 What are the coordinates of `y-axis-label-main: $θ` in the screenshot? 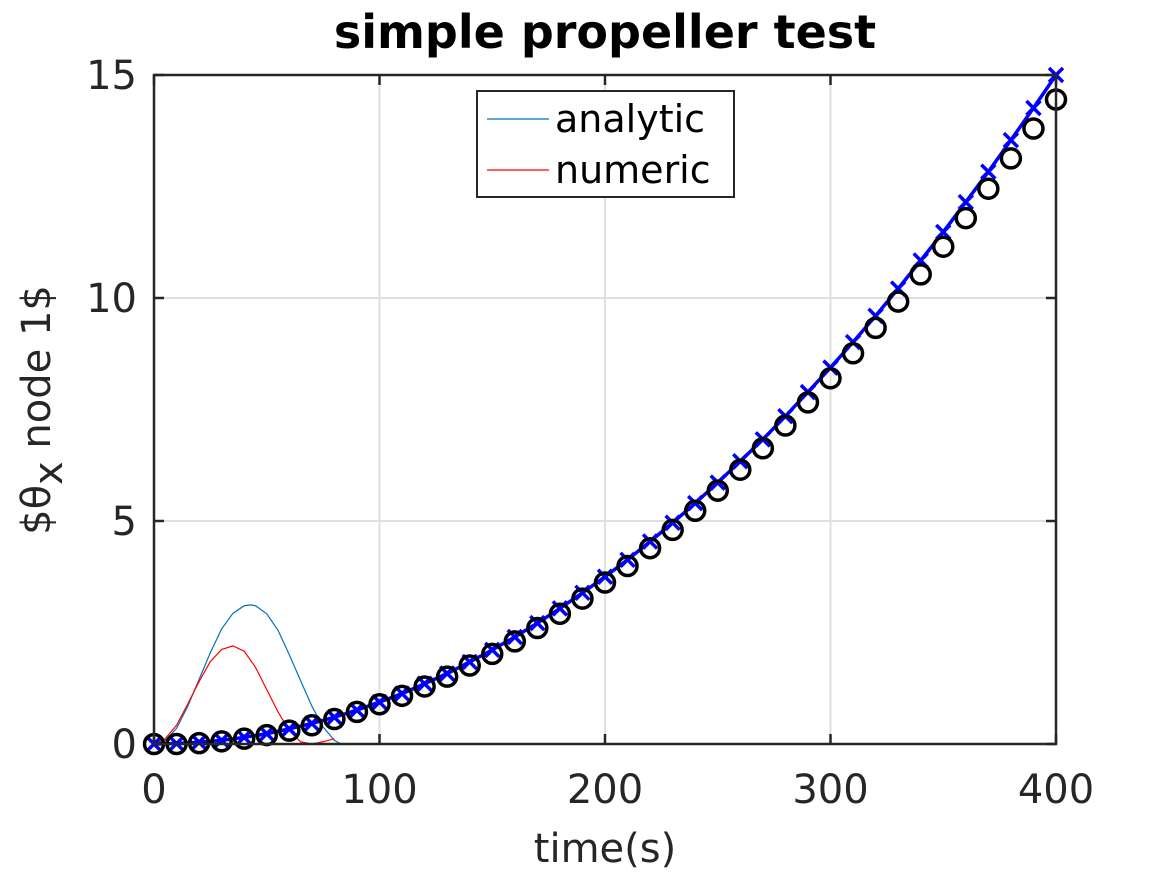 It's located at (37, 510).